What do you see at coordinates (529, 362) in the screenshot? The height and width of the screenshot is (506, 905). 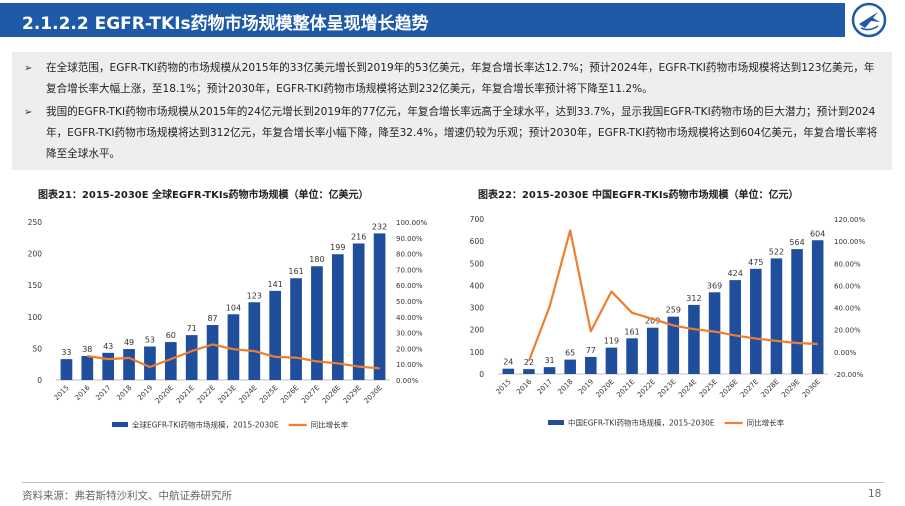 I see `bar-value-label: 22` at bounding box center [529, 362].